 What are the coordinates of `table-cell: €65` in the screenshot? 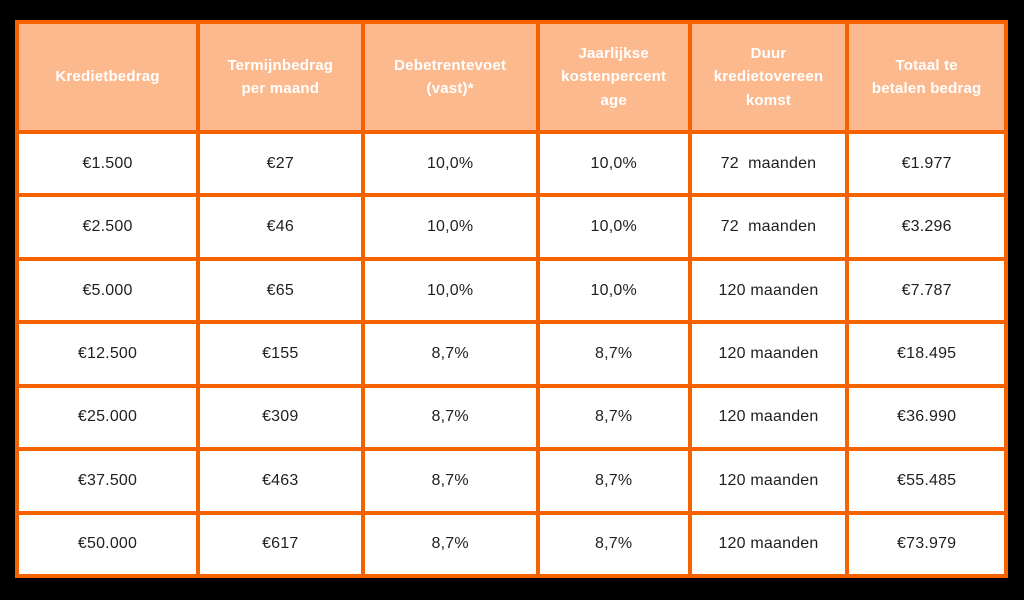 It's located at (280, 290).